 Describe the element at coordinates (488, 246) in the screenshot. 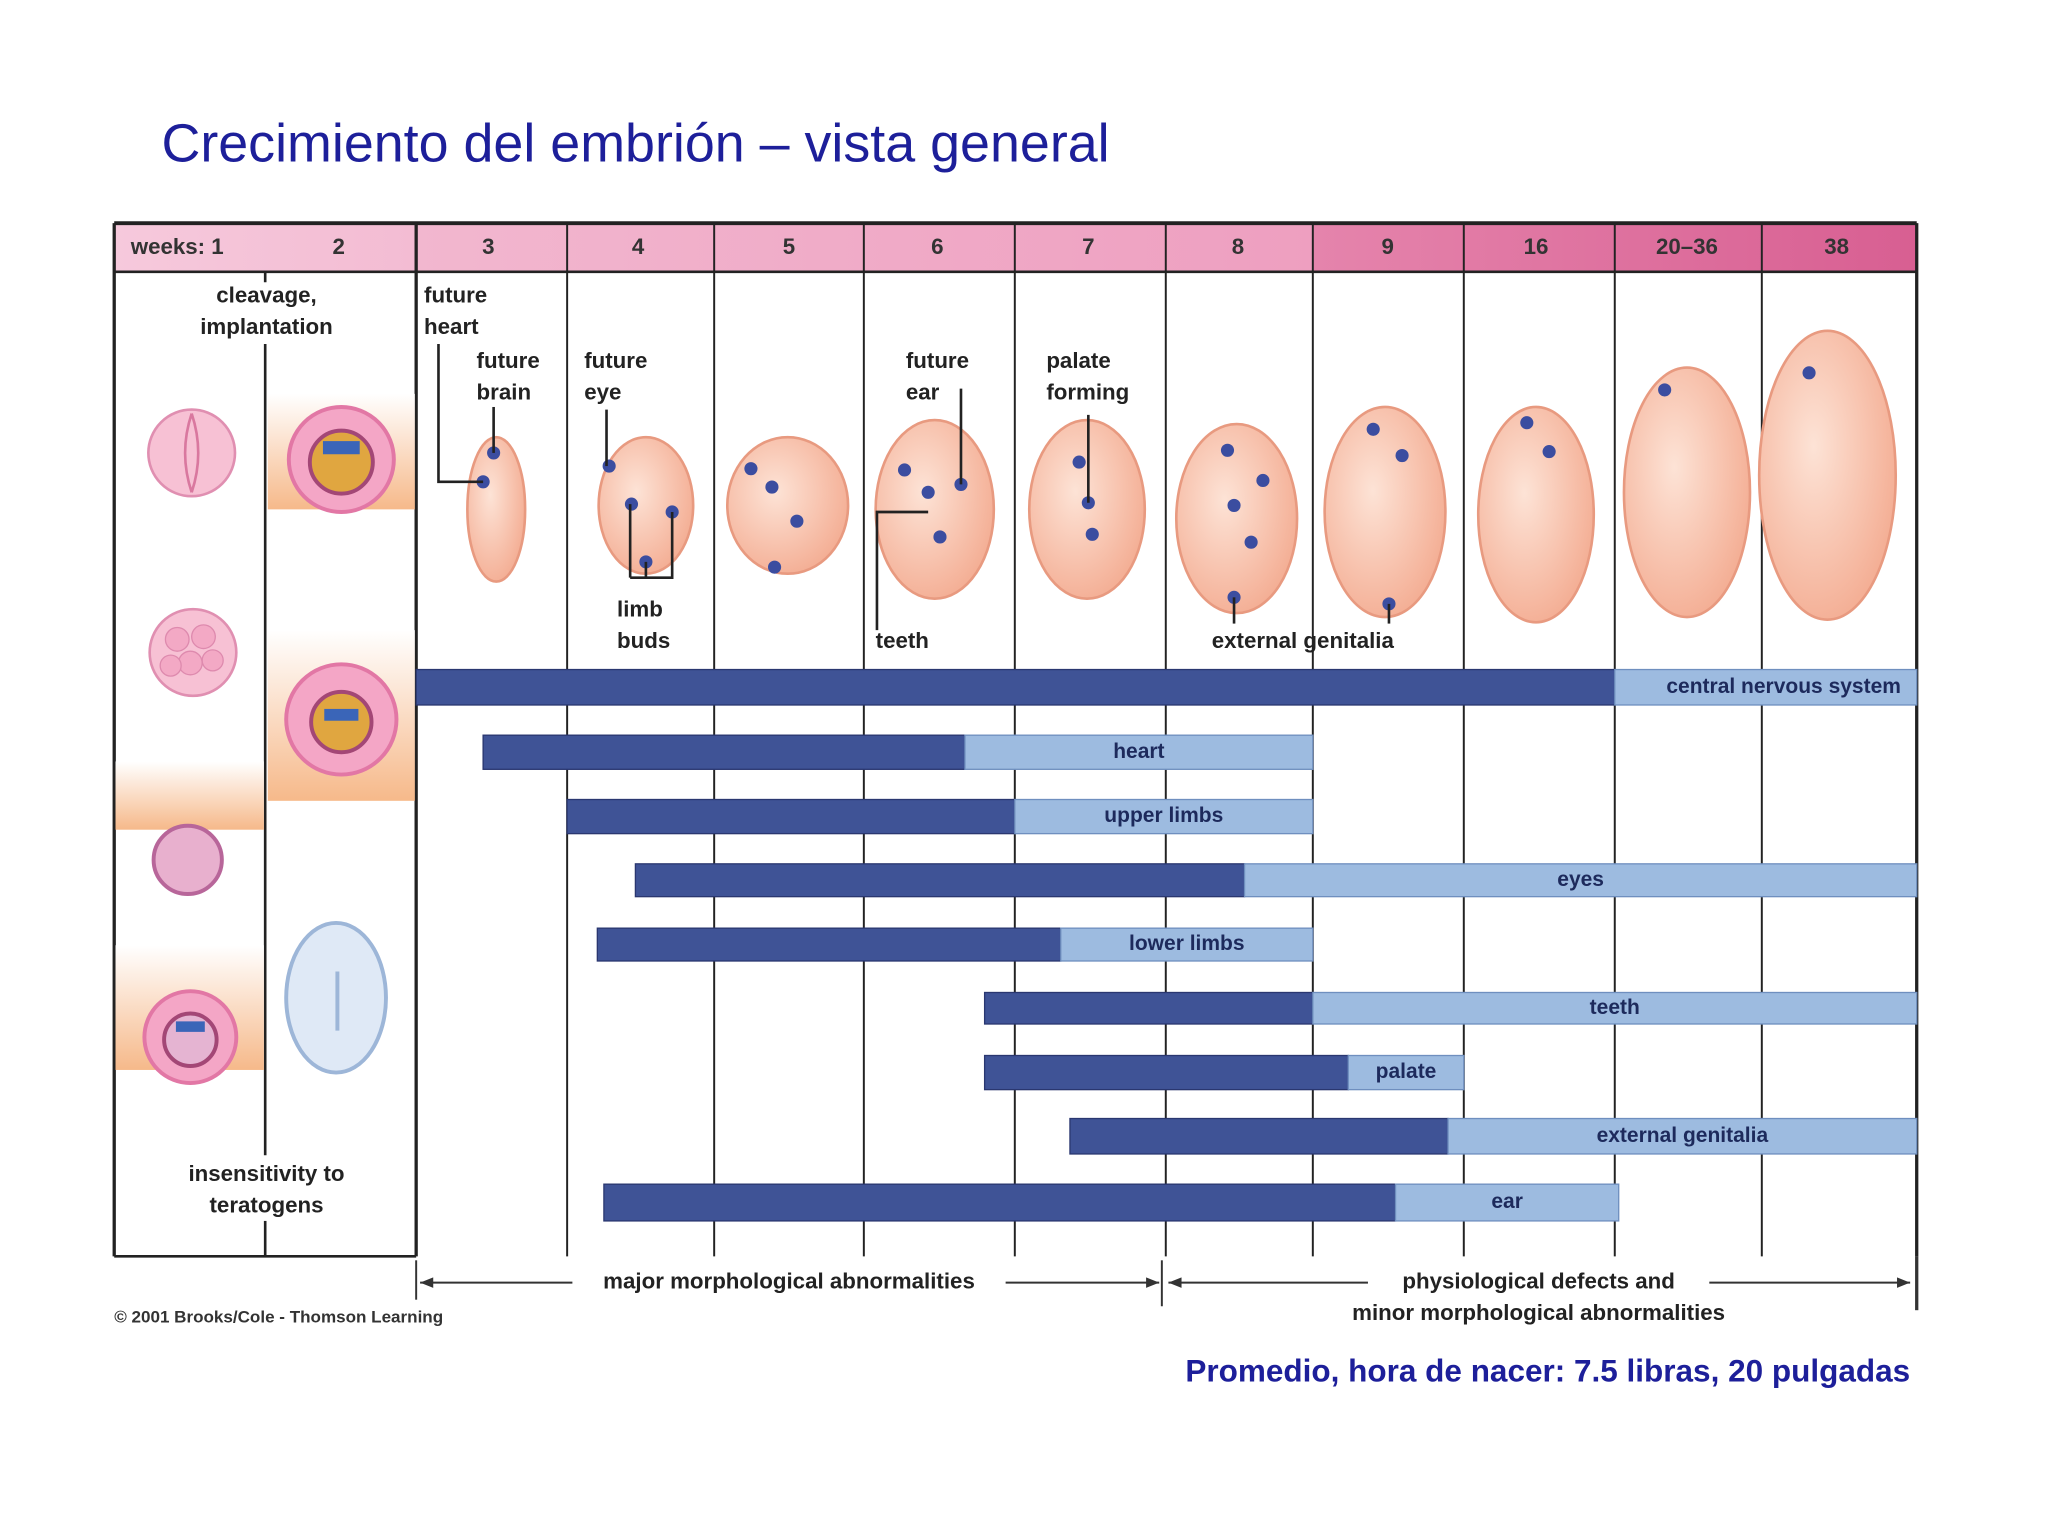

I see `week-label: 3` at that location.